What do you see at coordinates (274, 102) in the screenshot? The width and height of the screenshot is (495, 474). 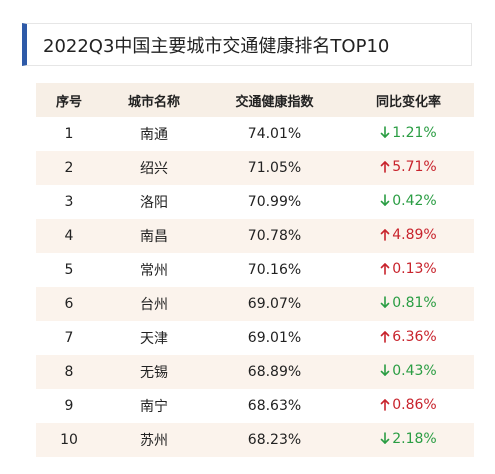 I see `column-header-index: 交通健康指数` at bounding box center [274, 102].